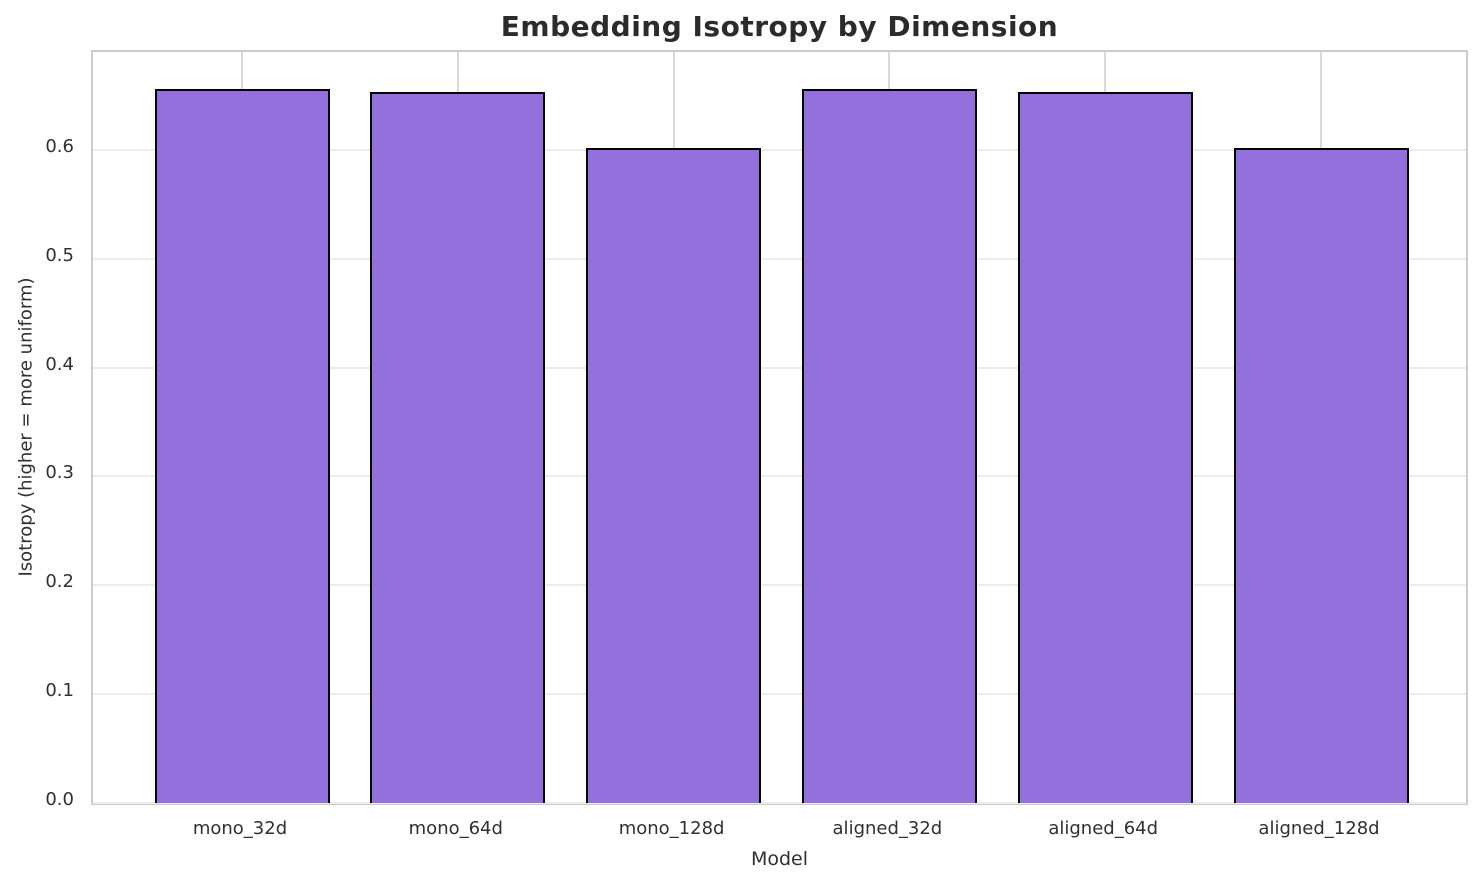 Image resolution: width=1484 pixels, height=885 pixels. What do you see at coordinates (59, 799) in the screenshot?
I see `y-tick-label: 0.0` at bounding box center [59, 799].